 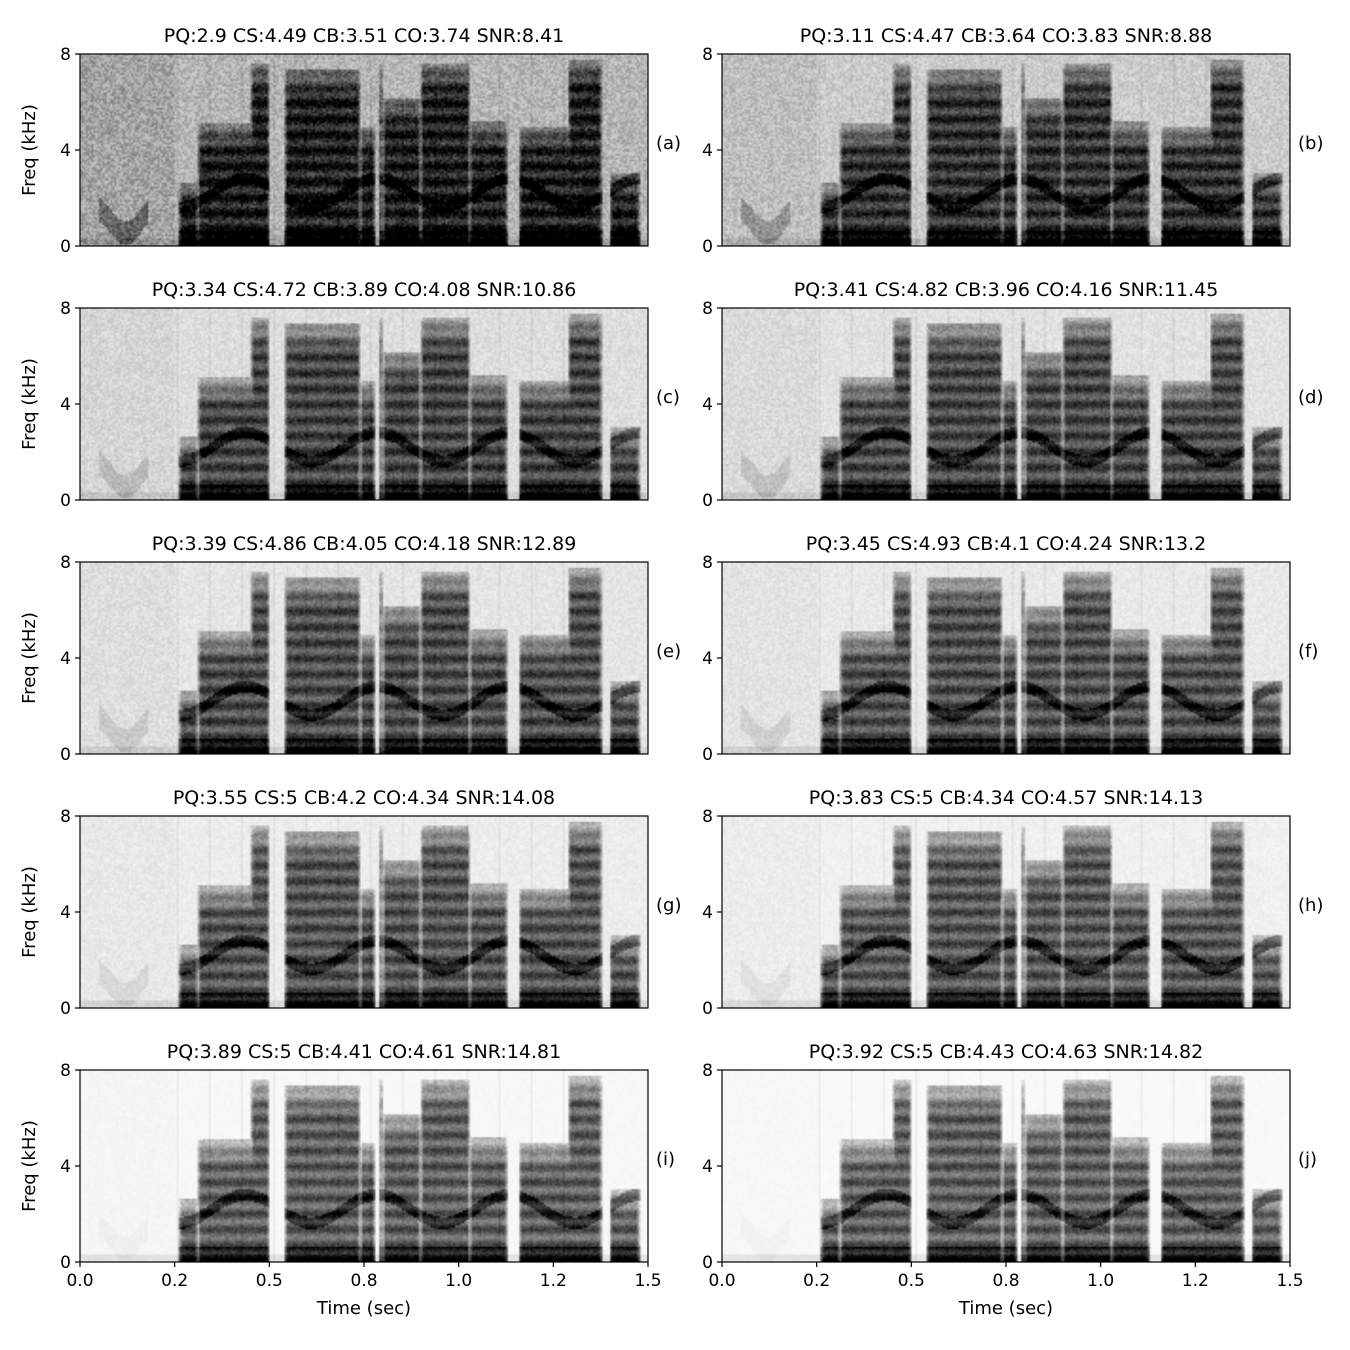 What do you see at coordinates (668, 397) in the screenshot?
I see `panel-tag: (c)` at bounding box center [668, 397].